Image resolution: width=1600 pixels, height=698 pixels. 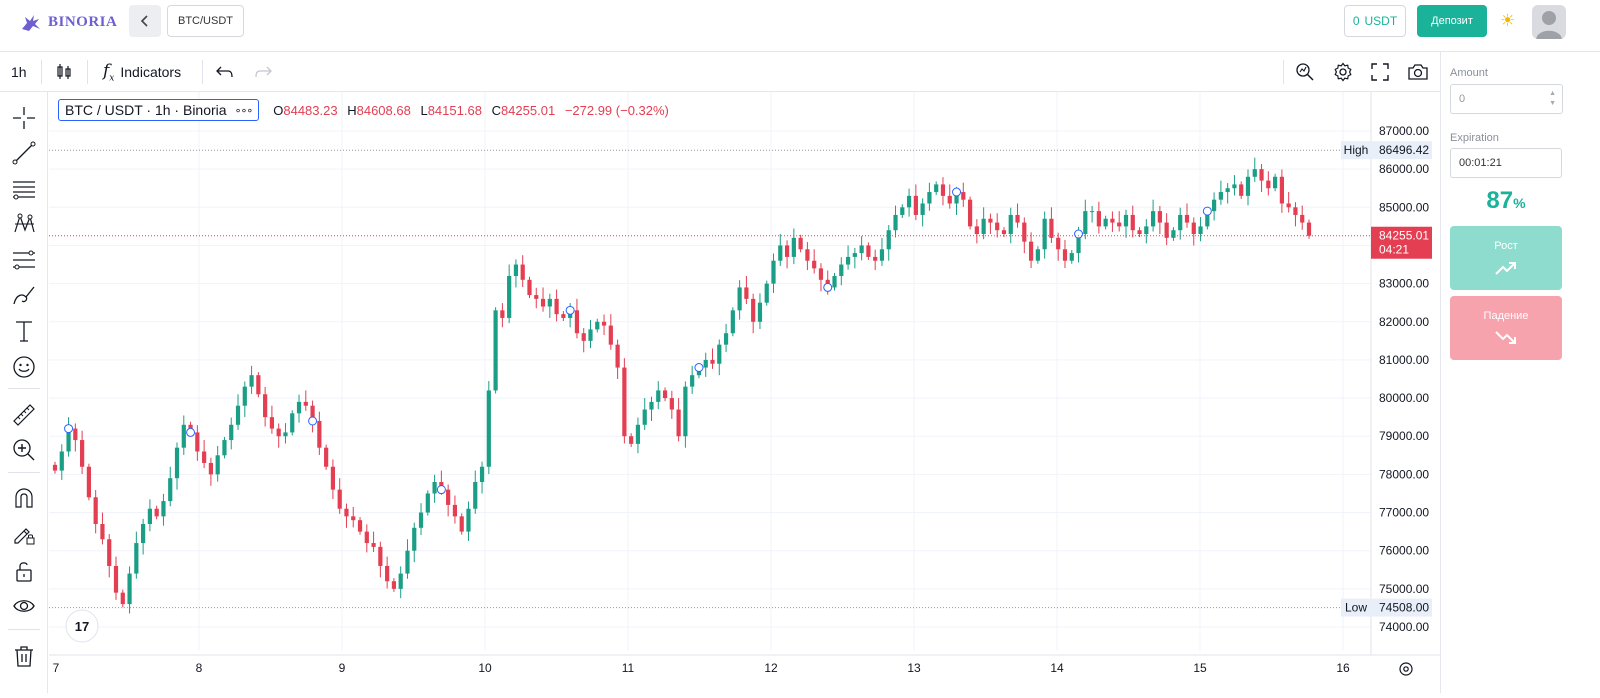 What do you see at coordinates (24, 392) in the screenshot?
I see `drawing-toolbar` at bounding box center [24, 392].